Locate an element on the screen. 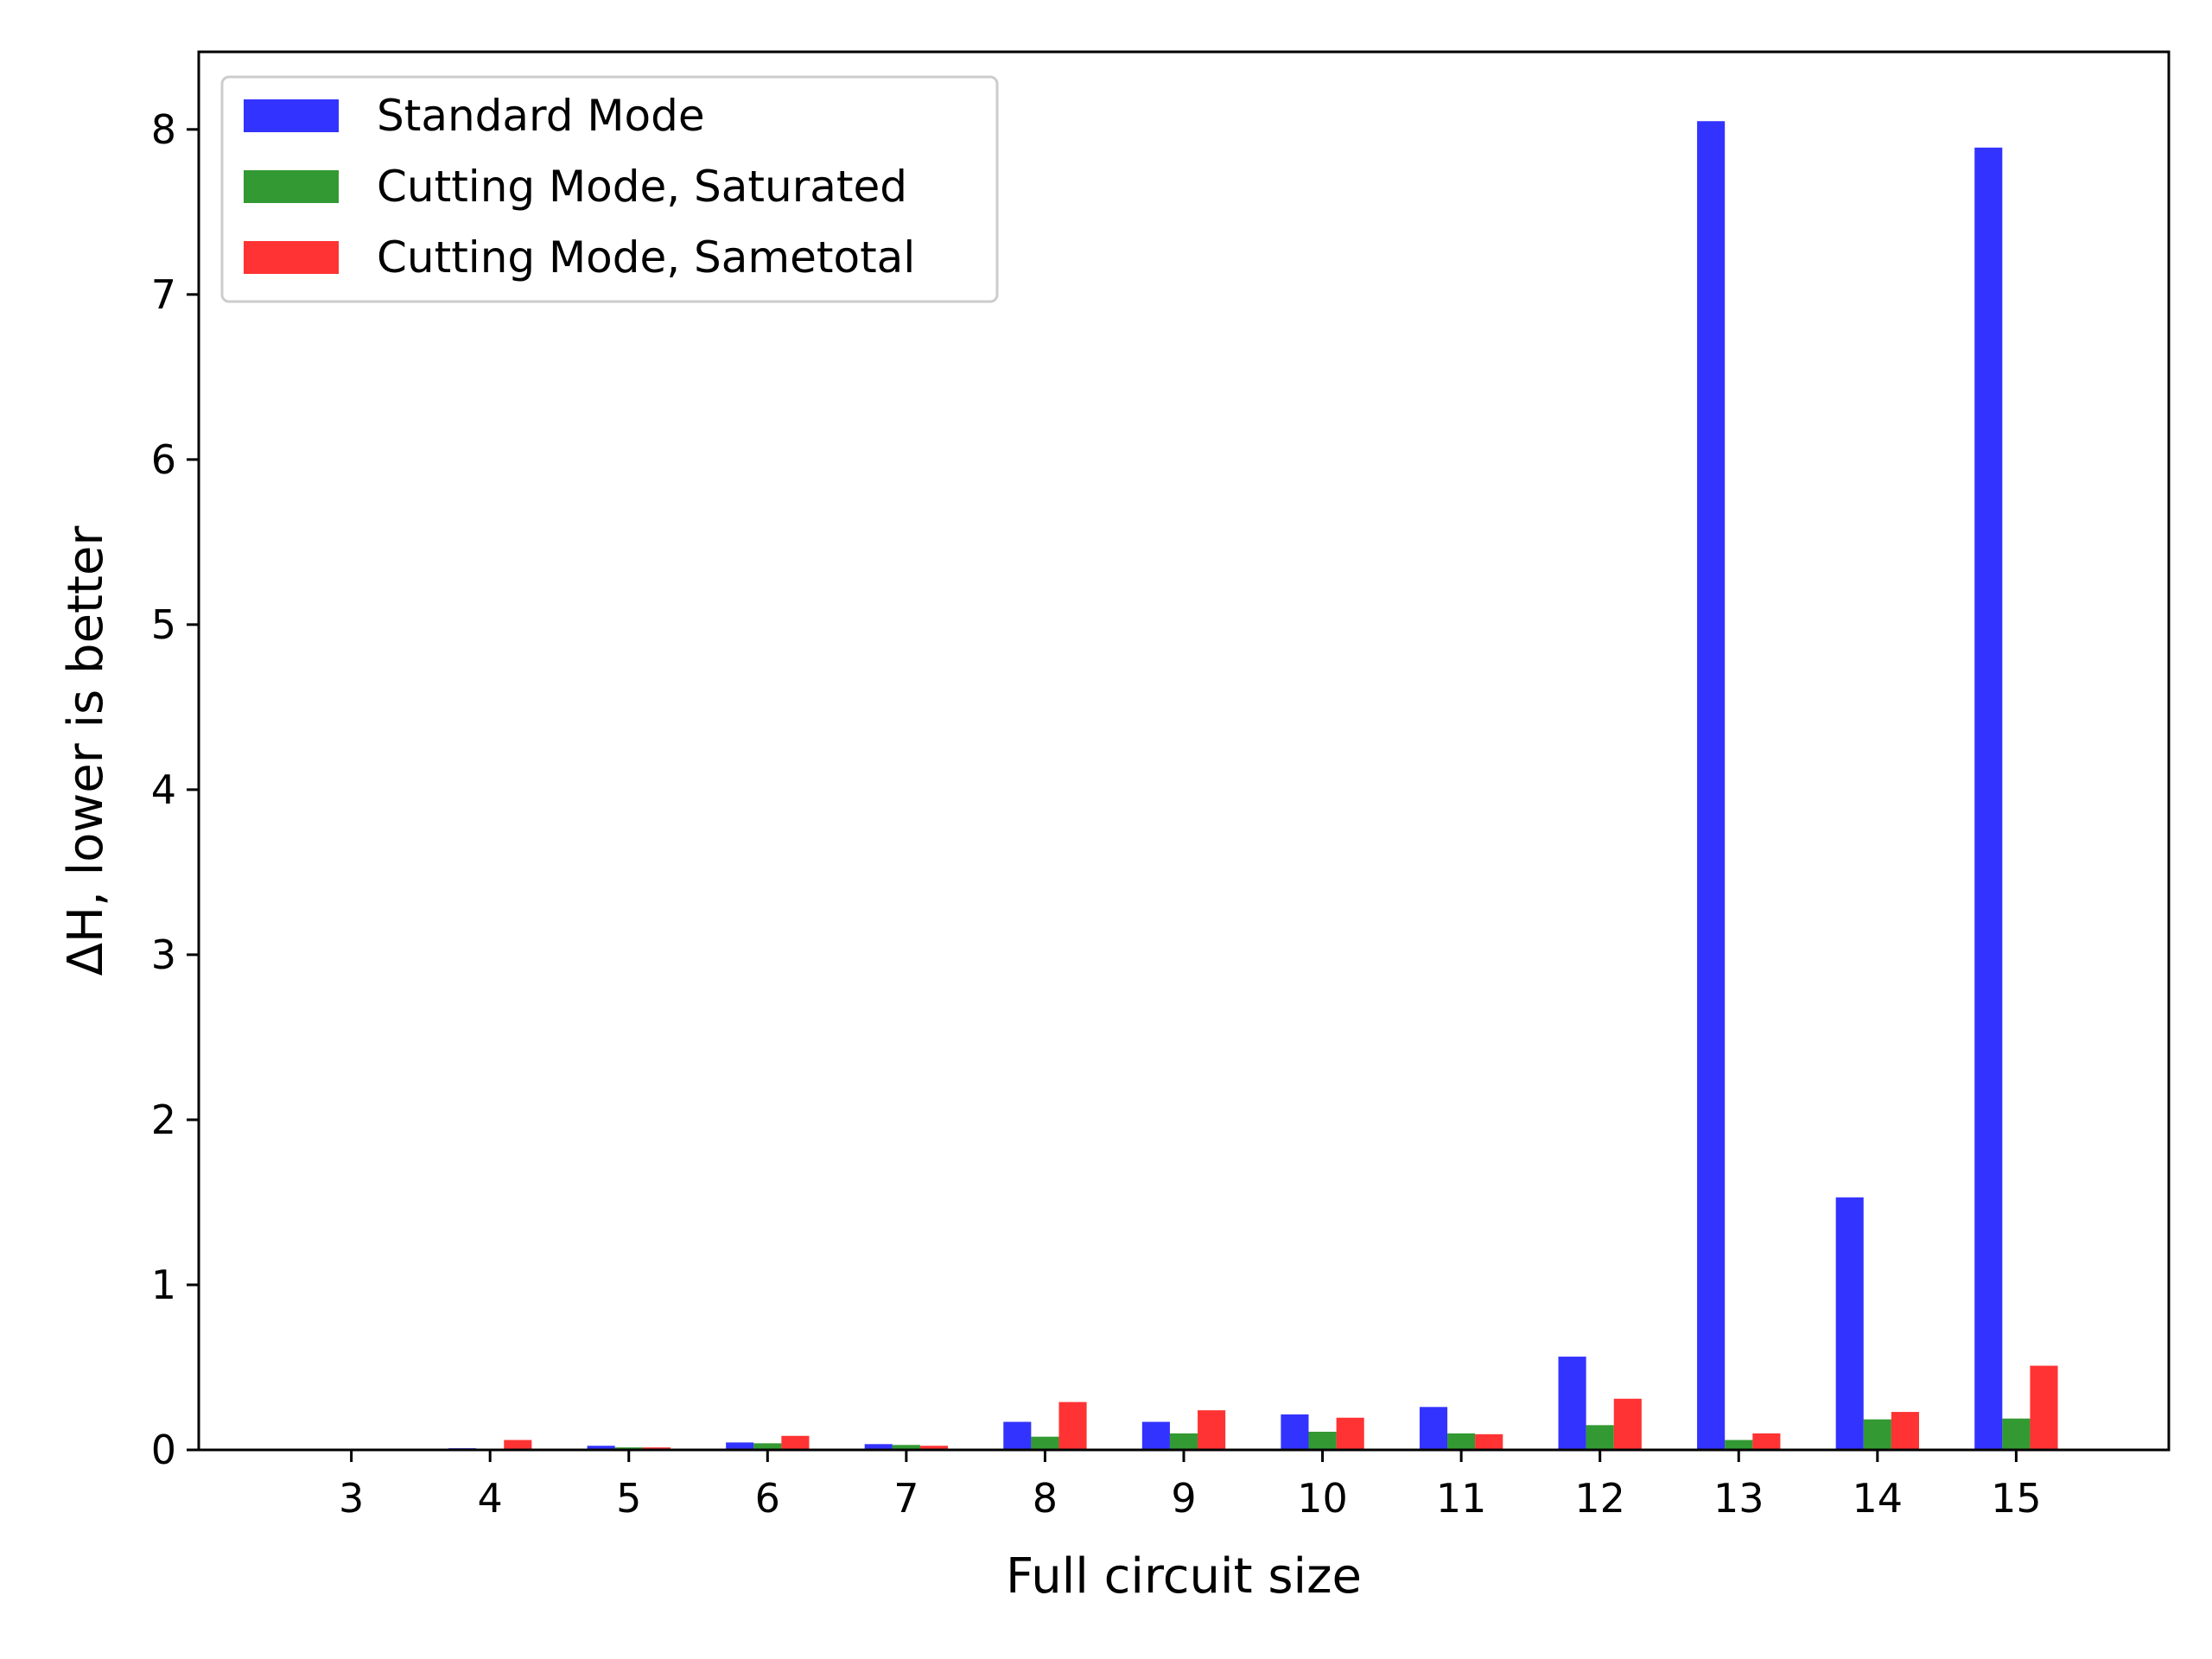  y-tick-label-5: 5 is located at coordinates (163, 624).